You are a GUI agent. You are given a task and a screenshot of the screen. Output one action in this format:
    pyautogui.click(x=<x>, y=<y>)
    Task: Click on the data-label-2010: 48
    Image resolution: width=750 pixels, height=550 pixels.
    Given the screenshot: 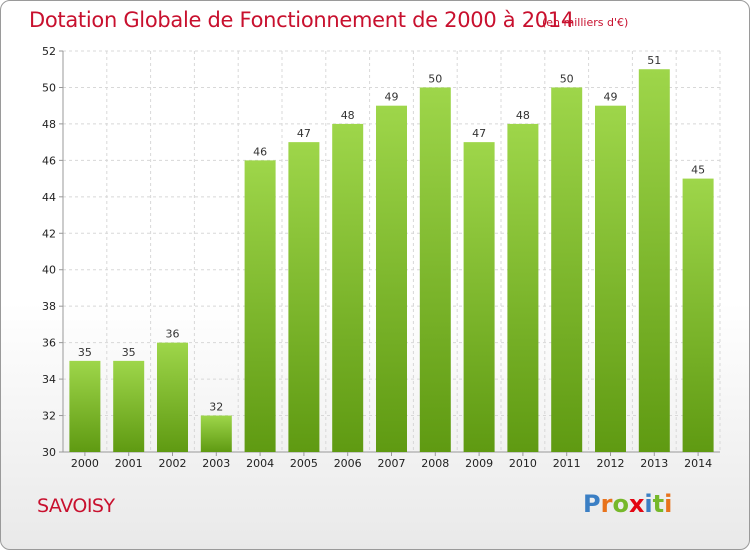 What is the action you would take?
    pyautogui.click(x=523, y=115)
    